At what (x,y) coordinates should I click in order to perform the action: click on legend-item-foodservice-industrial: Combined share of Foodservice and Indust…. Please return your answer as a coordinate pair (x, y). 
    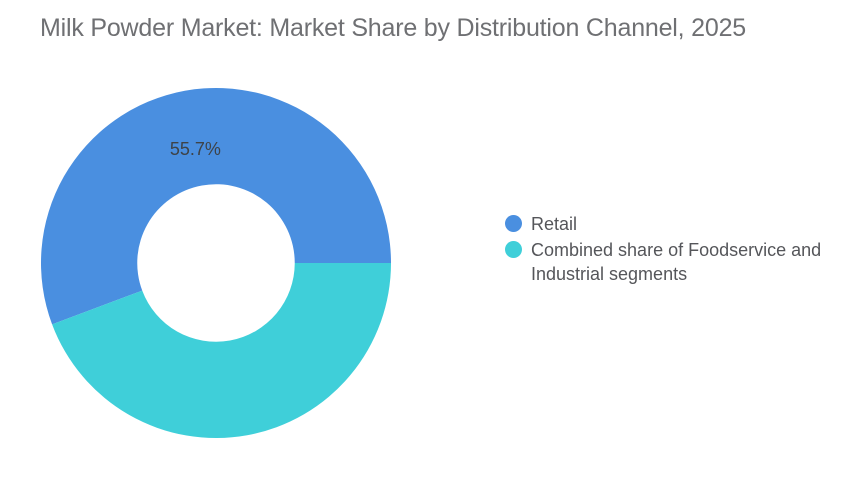
    Looking at the image, I should click on (673, 262).